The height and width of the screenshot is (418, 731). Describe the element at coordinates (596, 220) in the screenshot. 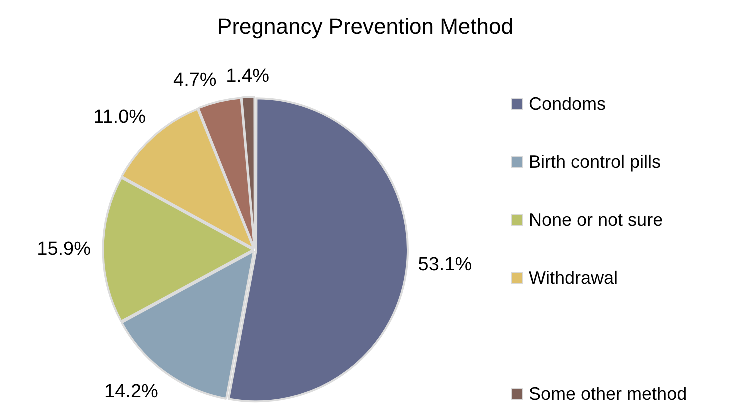

I see `legend-label: None or not sure` at that location.